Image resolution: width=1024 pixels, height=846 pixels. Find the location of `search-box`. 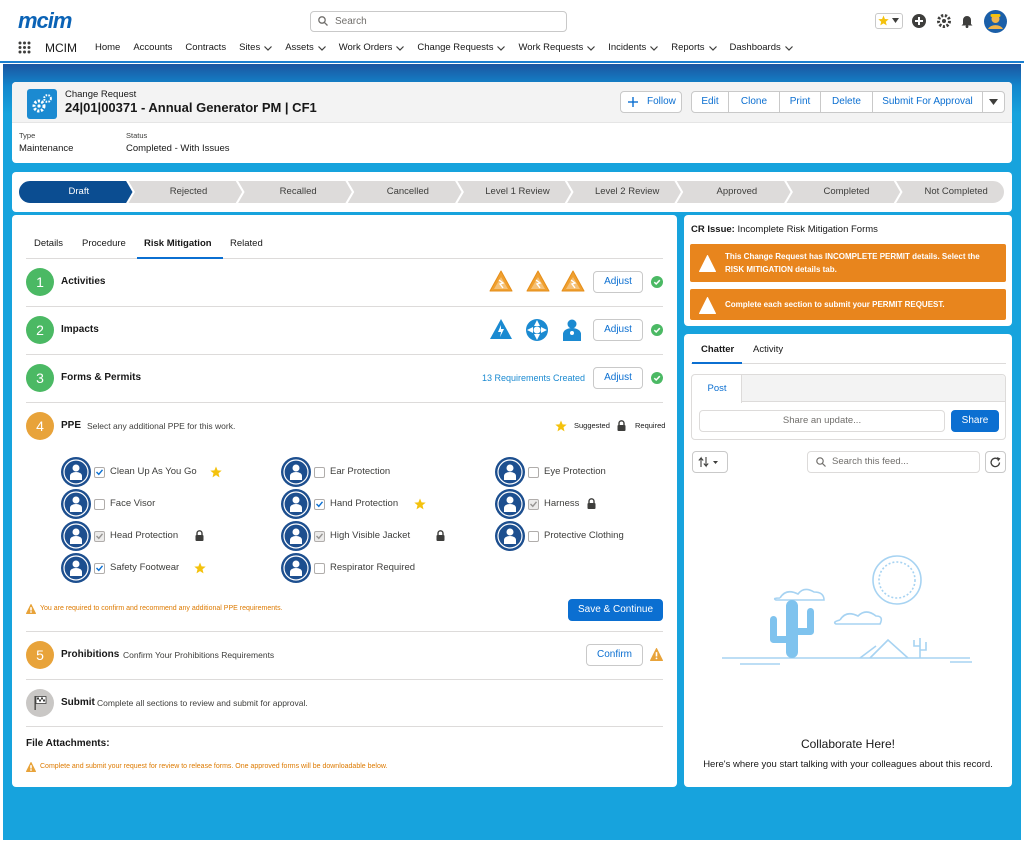

search-box is located at coordinates (438, 21).